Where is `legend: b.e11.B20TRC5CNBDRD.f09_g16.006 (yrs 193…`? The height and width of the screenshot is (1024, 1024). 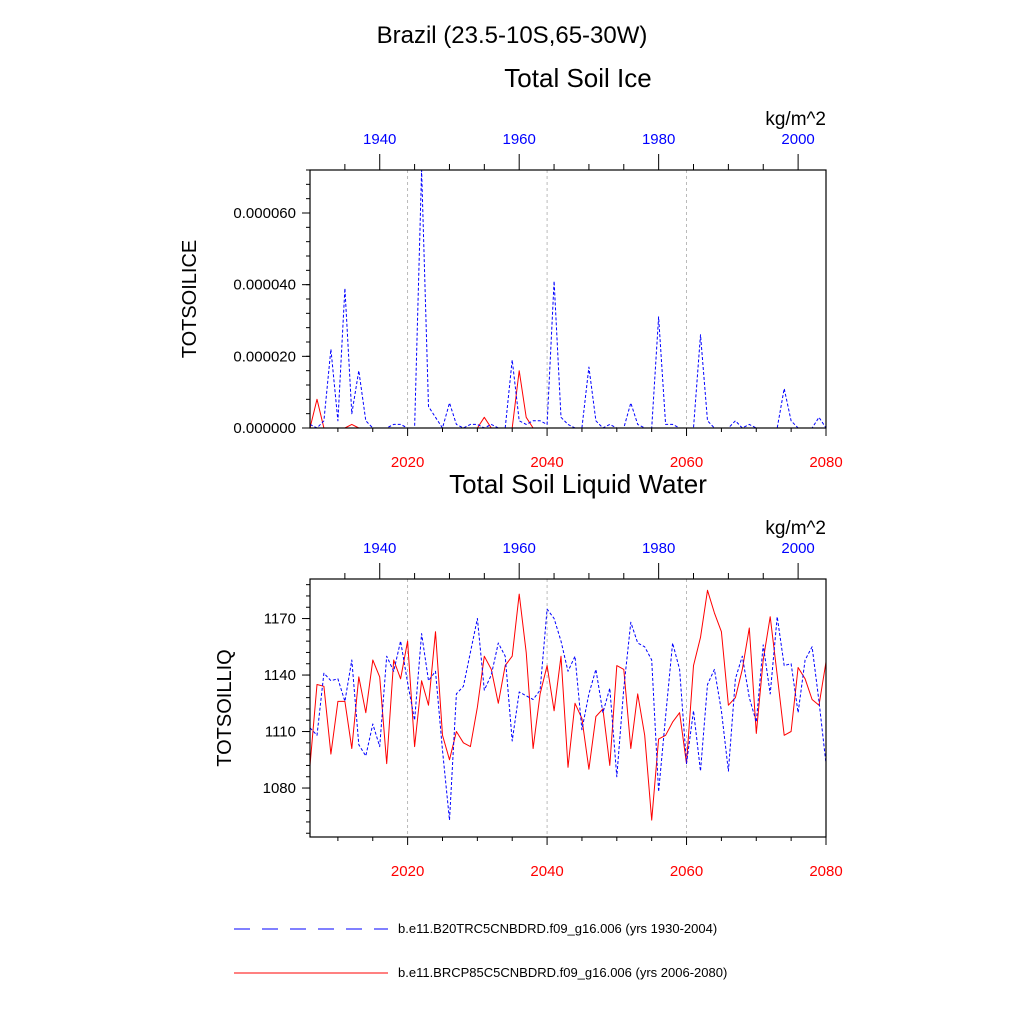 legend: b.e11.B20TRC5CNBDRD.f09_g16.006 (yrs 193… is located at coordinates (480, 950).